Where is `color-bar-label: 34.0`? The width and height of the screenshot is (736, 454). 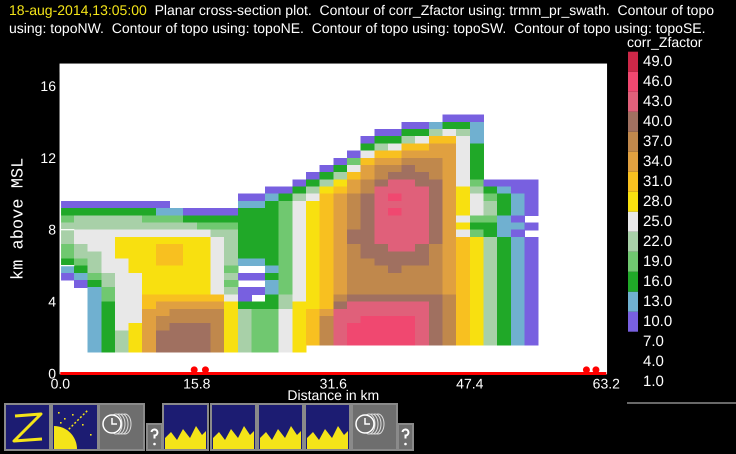 color-bar-label: 34.0 is located at coordinates (657, 161).